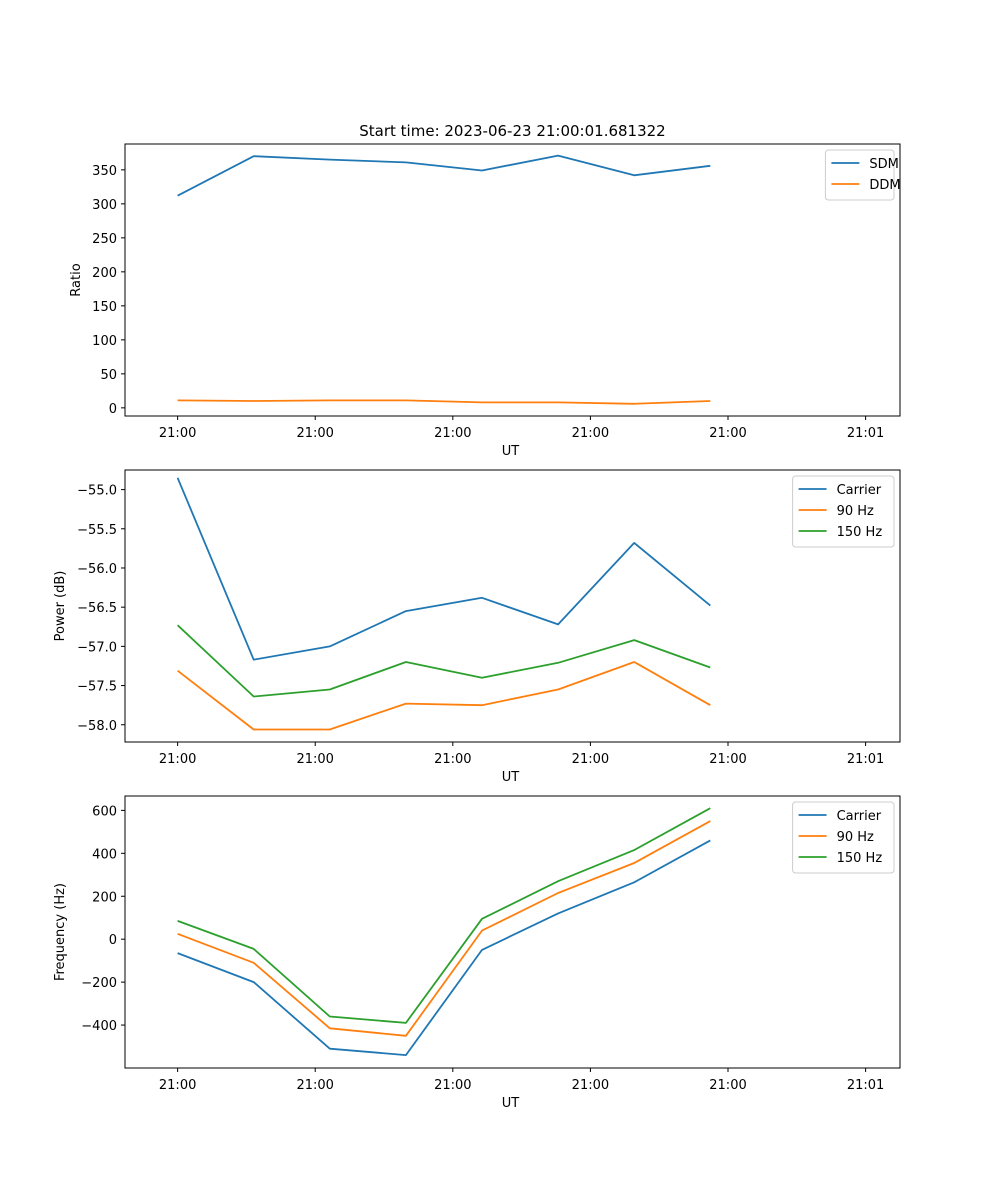 Image resolution: width=1000 pixels, height=1200 pixels. Describe the element at coordinates (104, 854) in the screenshot. I see `y-tick-label: 400` at that location.